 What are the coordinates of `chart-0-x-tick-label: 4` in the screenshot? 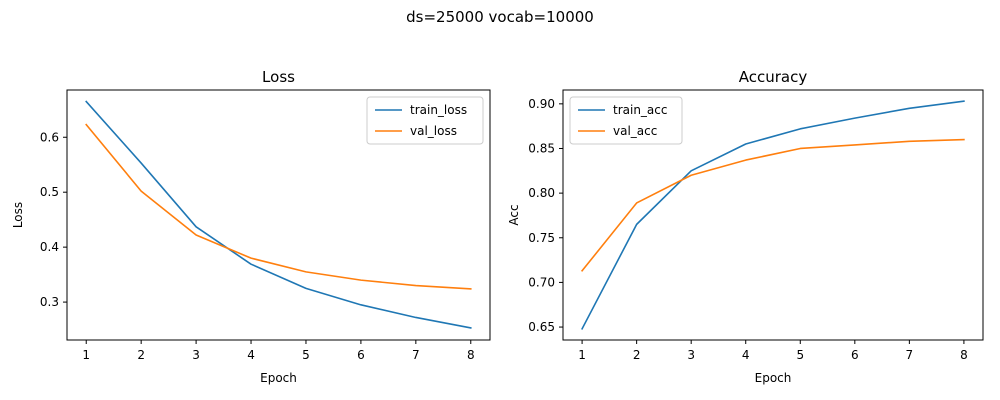 It's located at (251, 355).